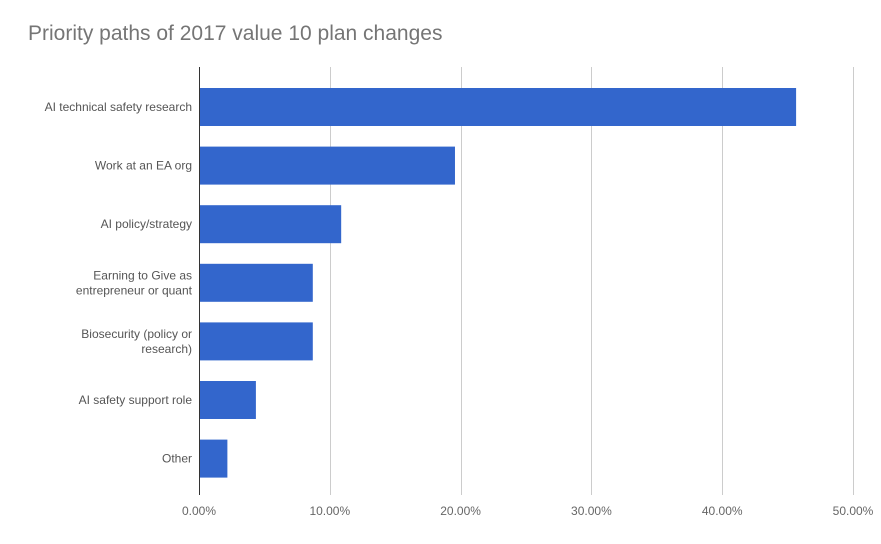  I want to click on x-tick-label: 20.00%, so click(460, 511).